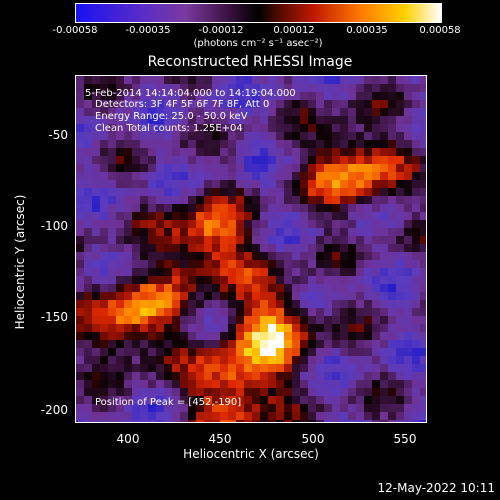 This screenshot has width=500, height=500. Describe the element at coordinates (169, 128) in the screenshot. I see `clean-counts-annotation: Clean Total counts: 1.25E+04` at that location.